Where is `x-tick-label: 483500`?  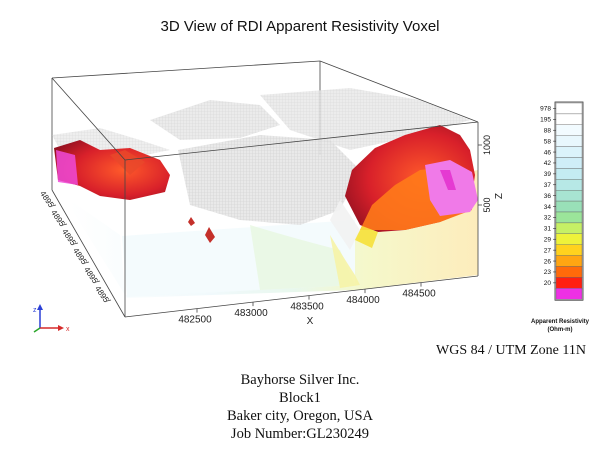
x-tick-label: 483500 is located at coordinates (307, 307).